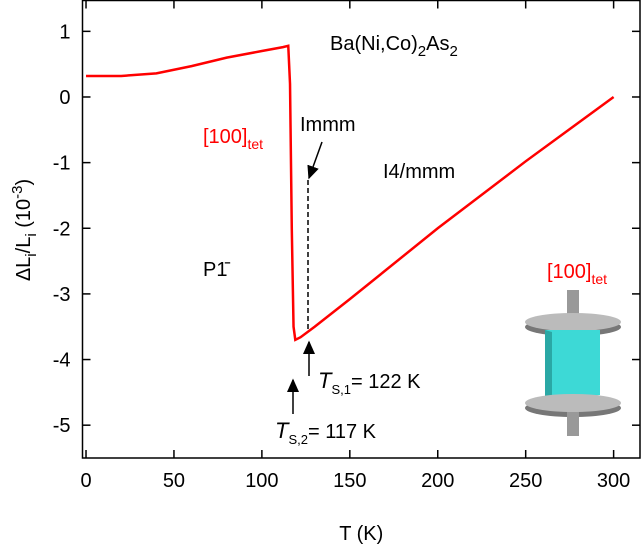  What do you see at coordinates (573, 363) in the screenshot?
I see `sample-icon` at bounding box center [573, 363].